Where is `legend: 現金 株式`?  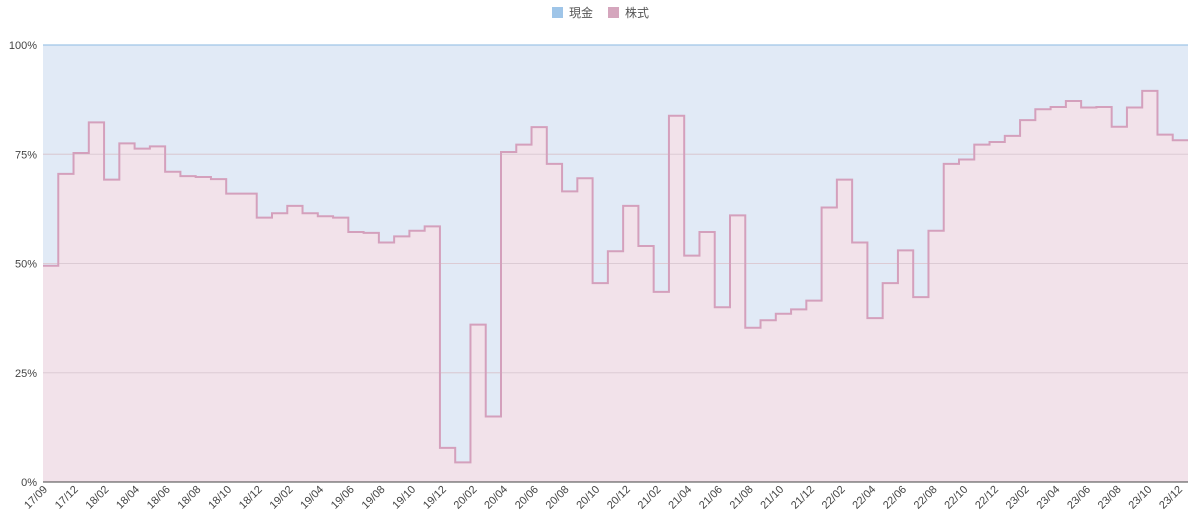
legend: 現金 株式 is located at coordinates (600, 12).